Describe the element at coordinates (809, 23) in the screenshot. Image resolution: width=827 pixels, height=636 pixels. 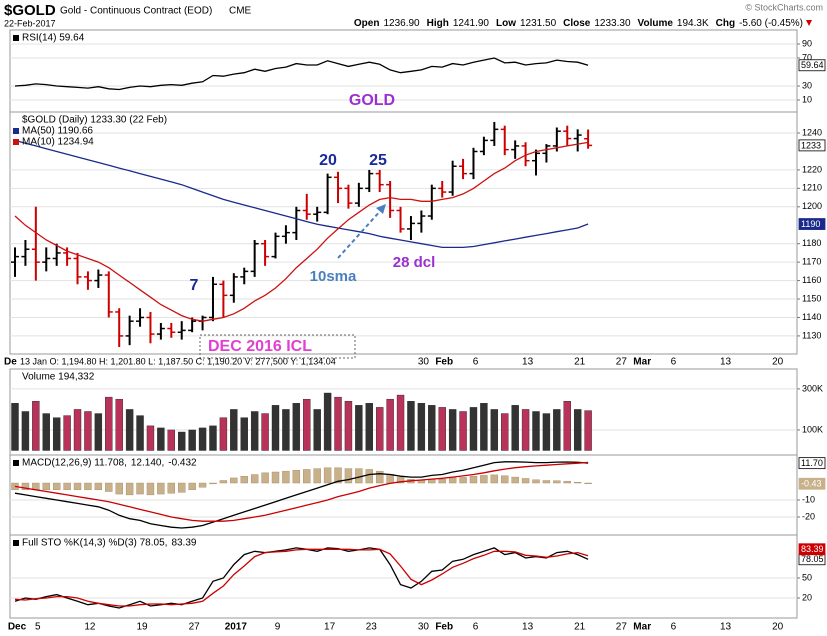
I see `change-arrow` at that location.